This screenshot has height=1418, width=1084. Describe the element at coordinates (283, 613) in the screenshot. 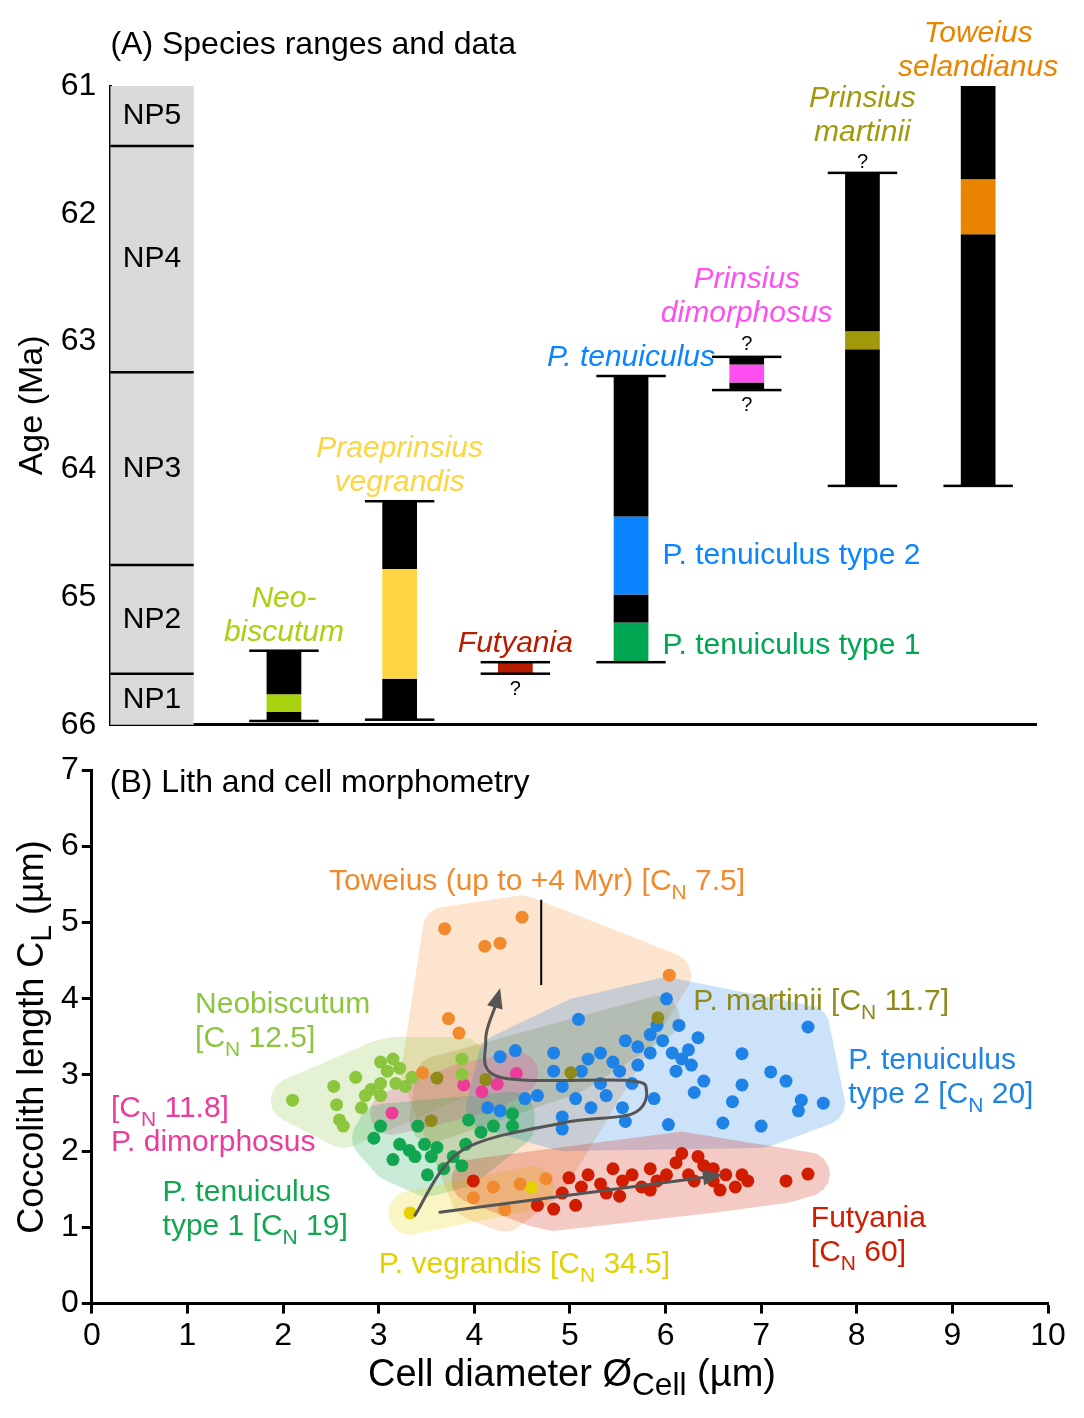

I see `x-tick-label: Neo- biscutum` at that location.